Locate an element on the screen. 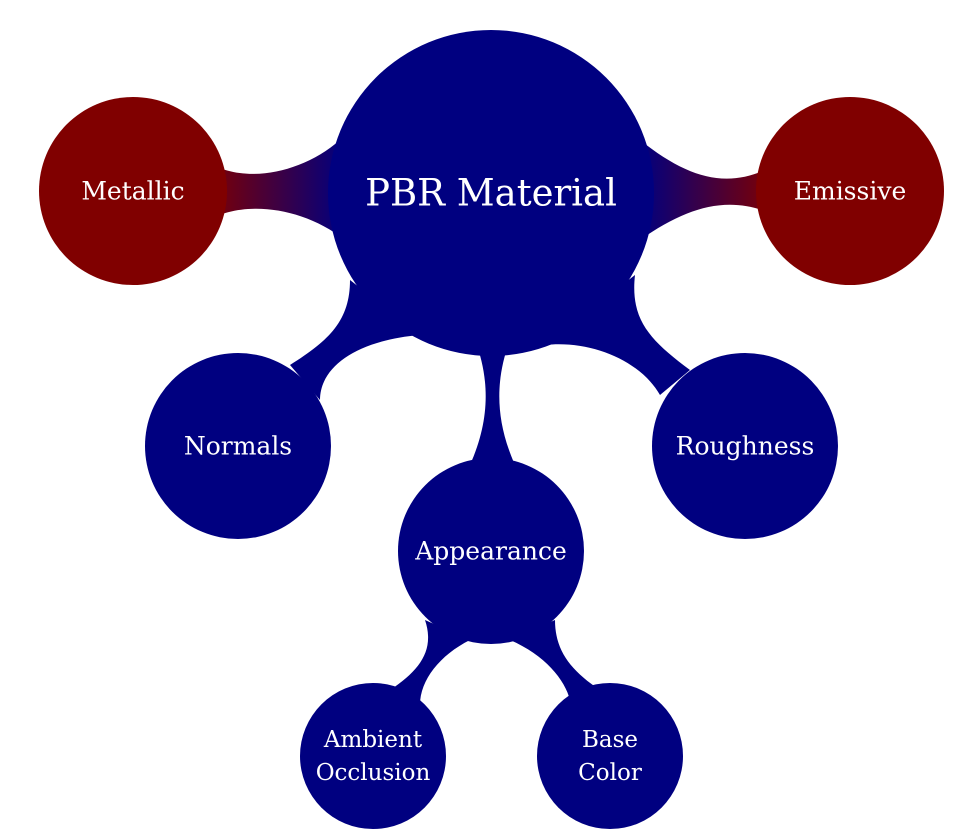 The height and width of the screenshot is (839, 967). connector-metallic is located at coordinates (275, 190).